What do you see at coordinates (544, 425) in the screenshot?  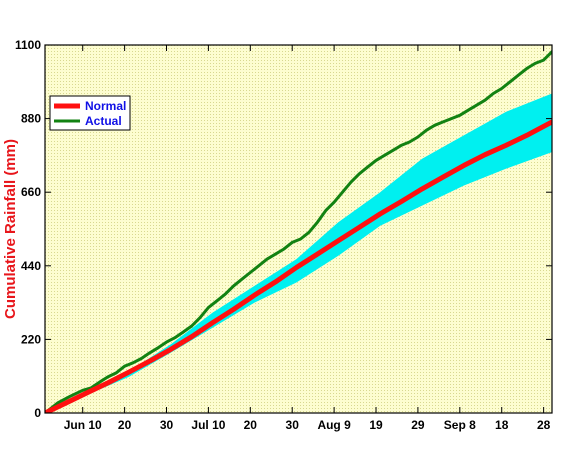 I see `x-tick-label: 28` at bounding box center [544, 425].